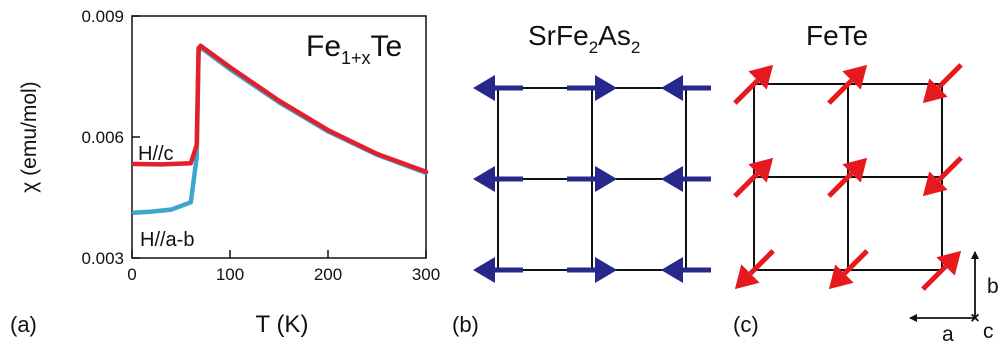 The image size is (1005, 346). I want to click on x-axis-label: T (K), so click(282, 324).